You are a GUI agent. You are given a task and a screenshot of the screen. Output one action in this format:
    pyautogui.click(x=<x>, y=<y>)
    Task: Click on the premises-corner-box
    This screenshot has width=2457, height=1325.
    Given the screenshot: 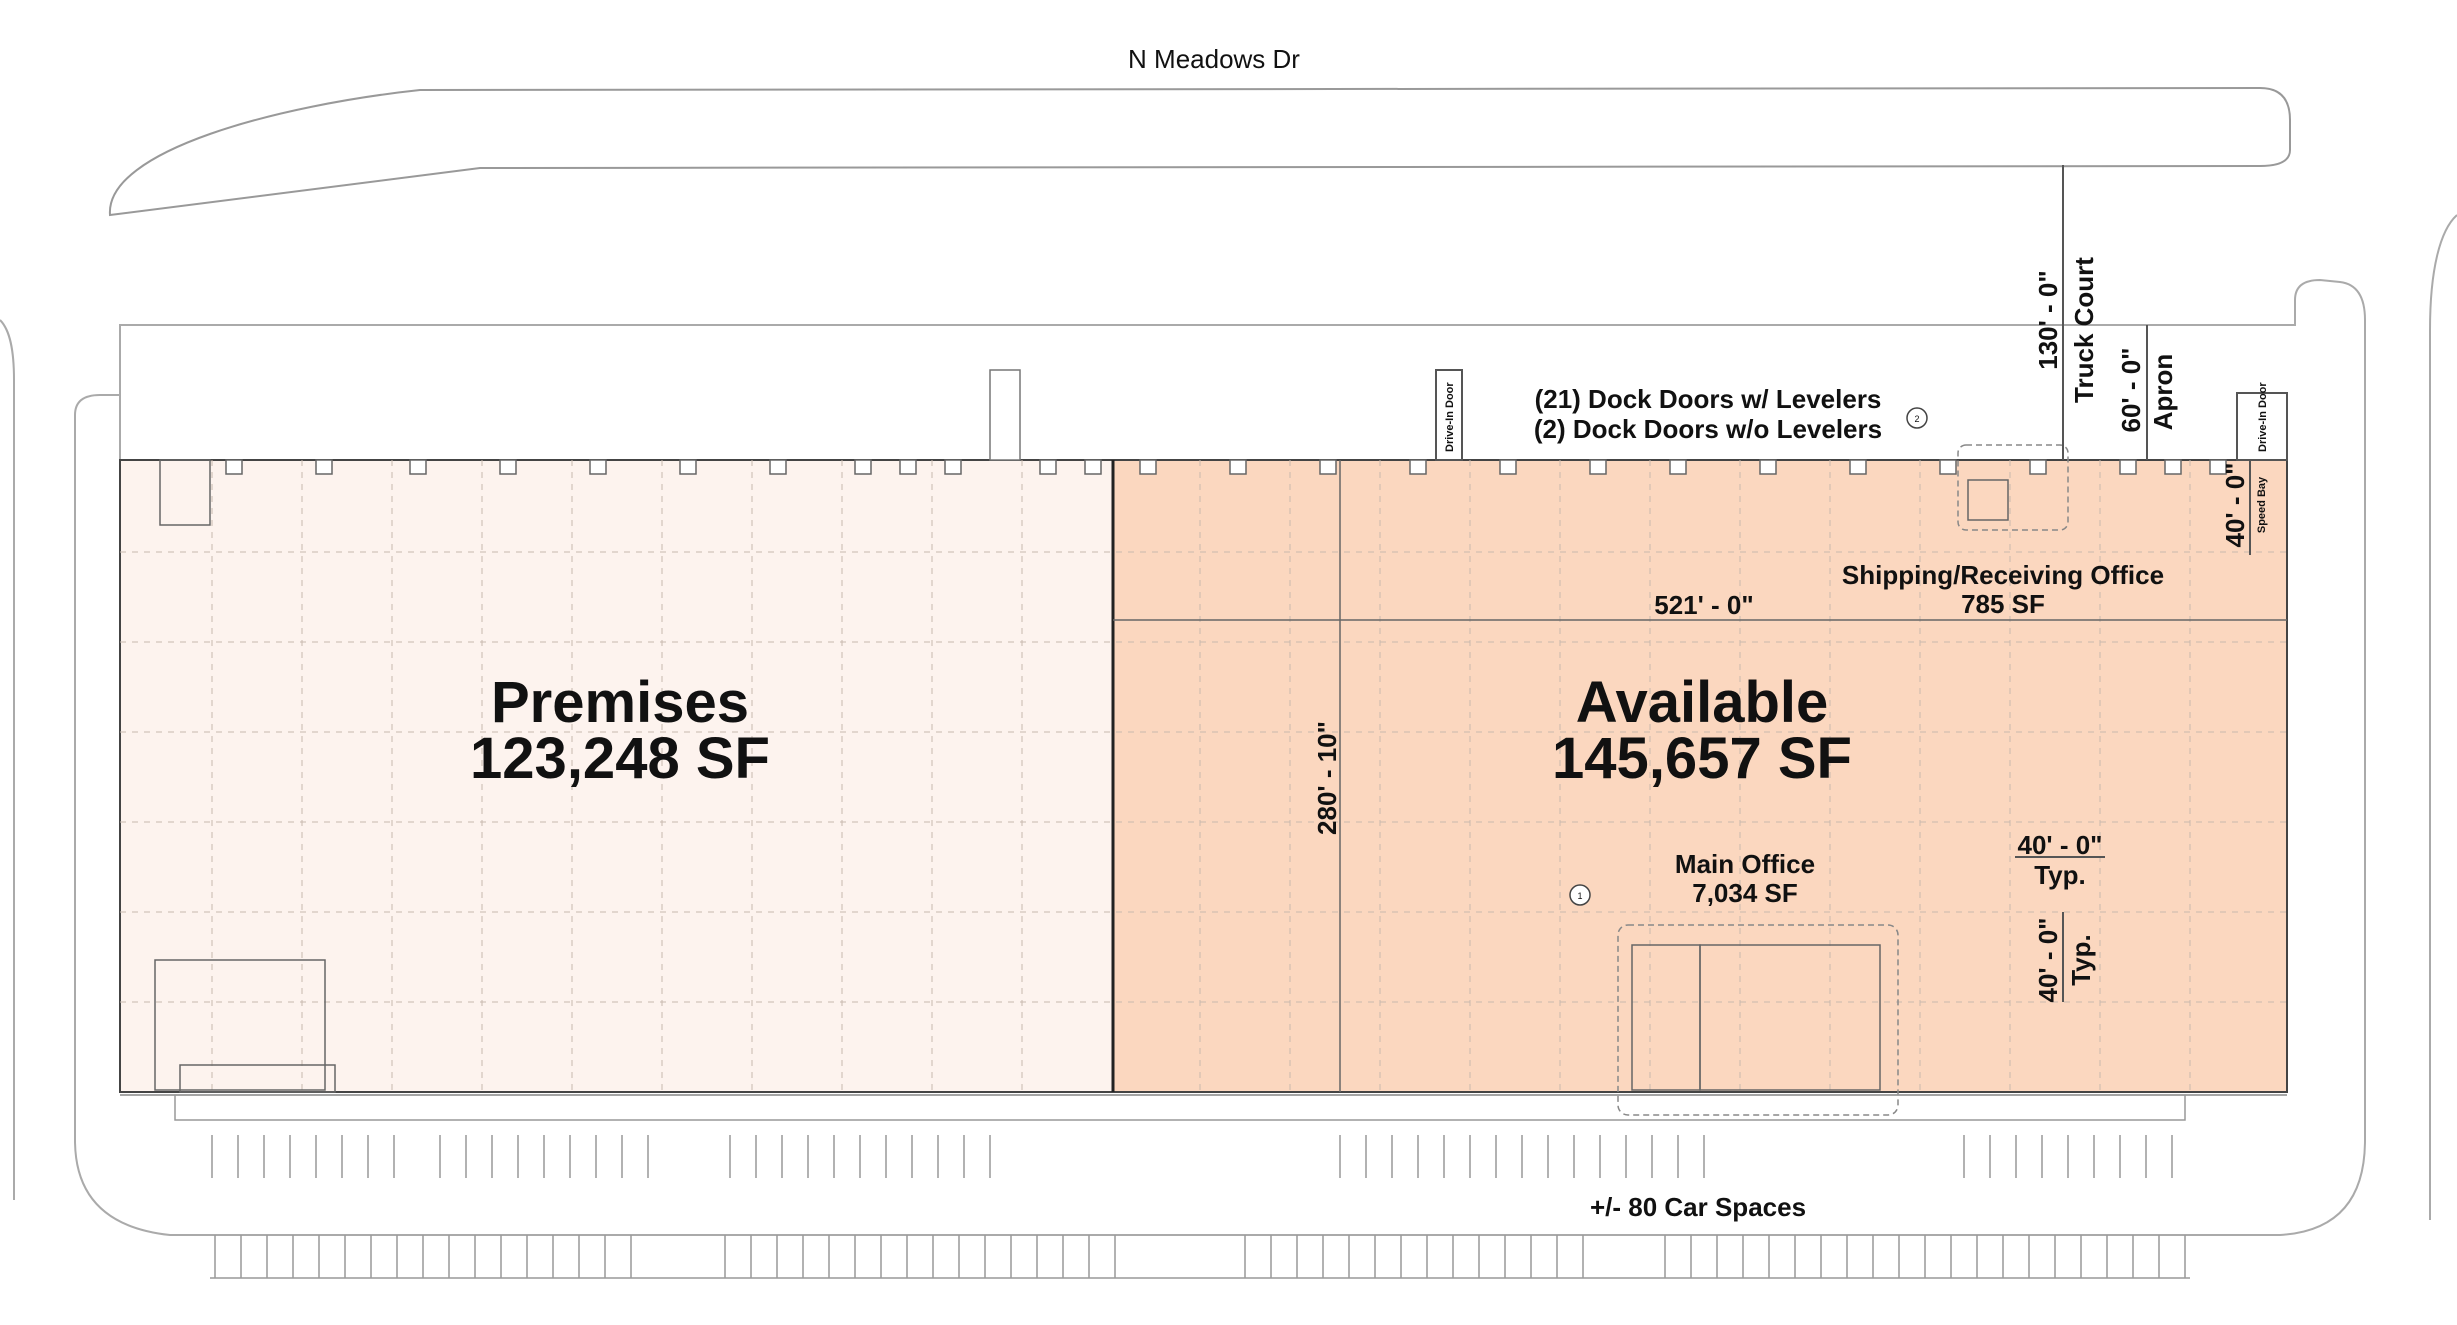 What is the action you would take?
    pyautogui.click(x=185, y=492)
    